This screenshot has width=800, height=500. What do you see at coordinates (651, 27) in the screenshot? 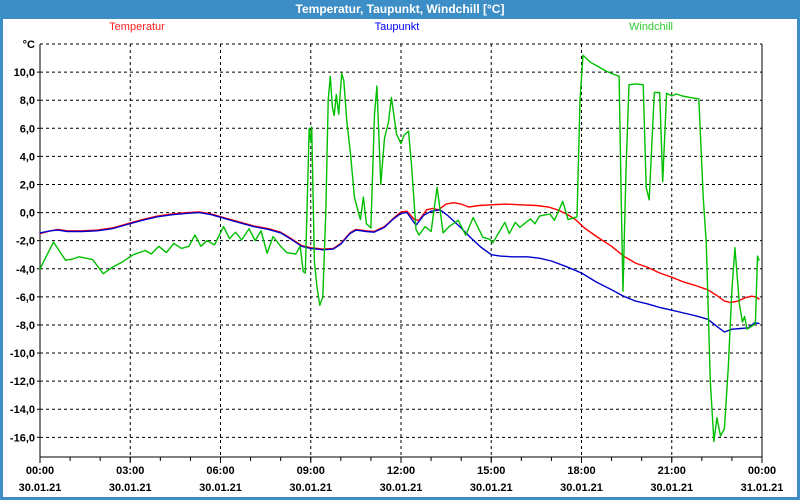
I see `legend-item-windchill: Windchill` at bounding box center [651, 27].